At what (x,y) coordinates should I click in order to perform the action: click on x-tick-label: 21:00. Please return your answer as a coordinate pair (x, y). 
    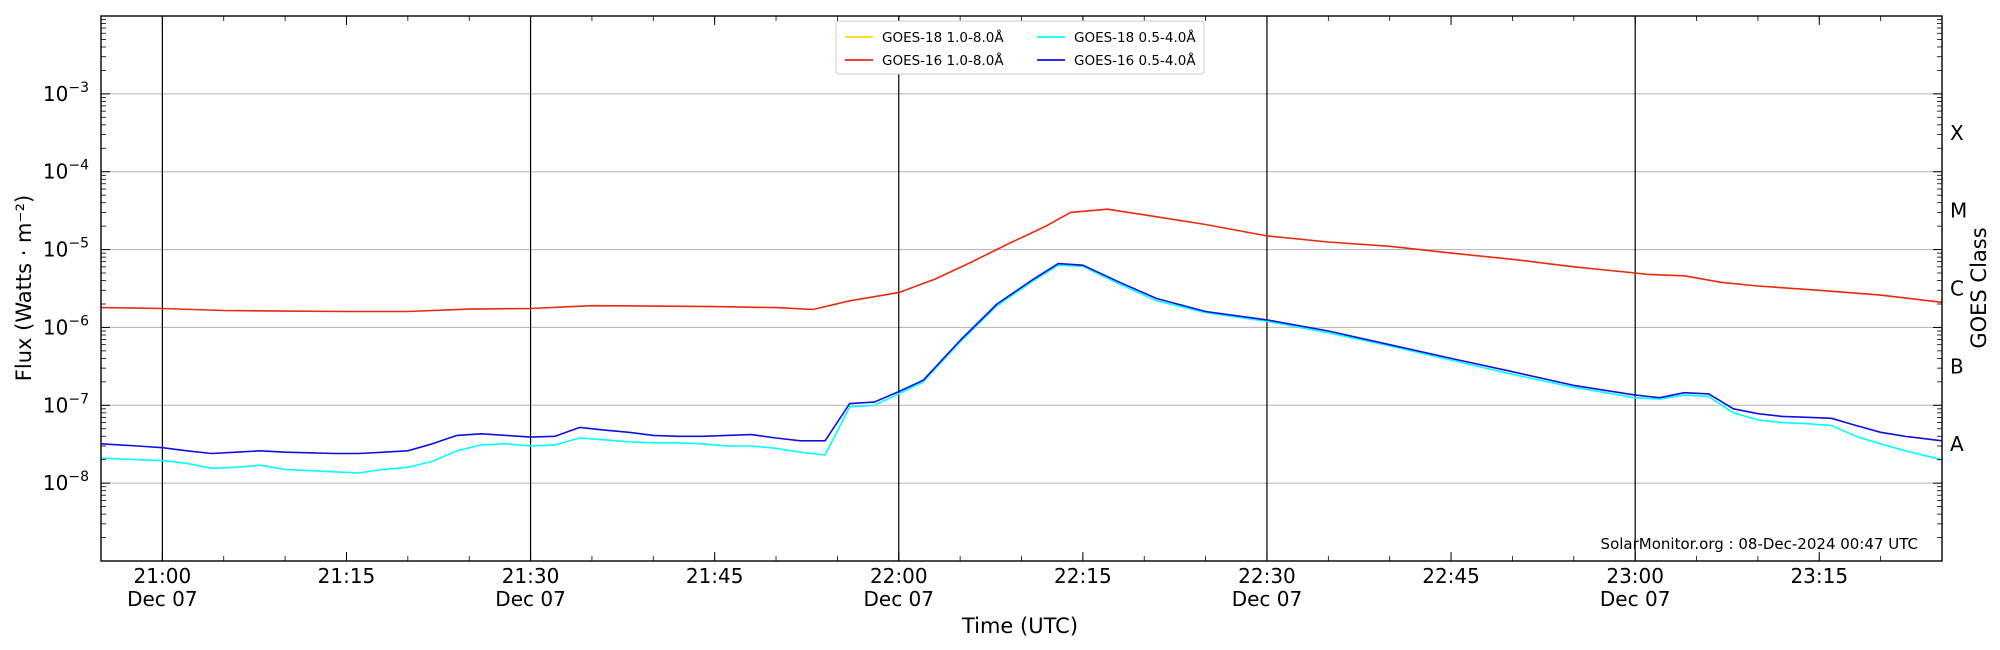
    Looking at the image, I should click on (163, 576).